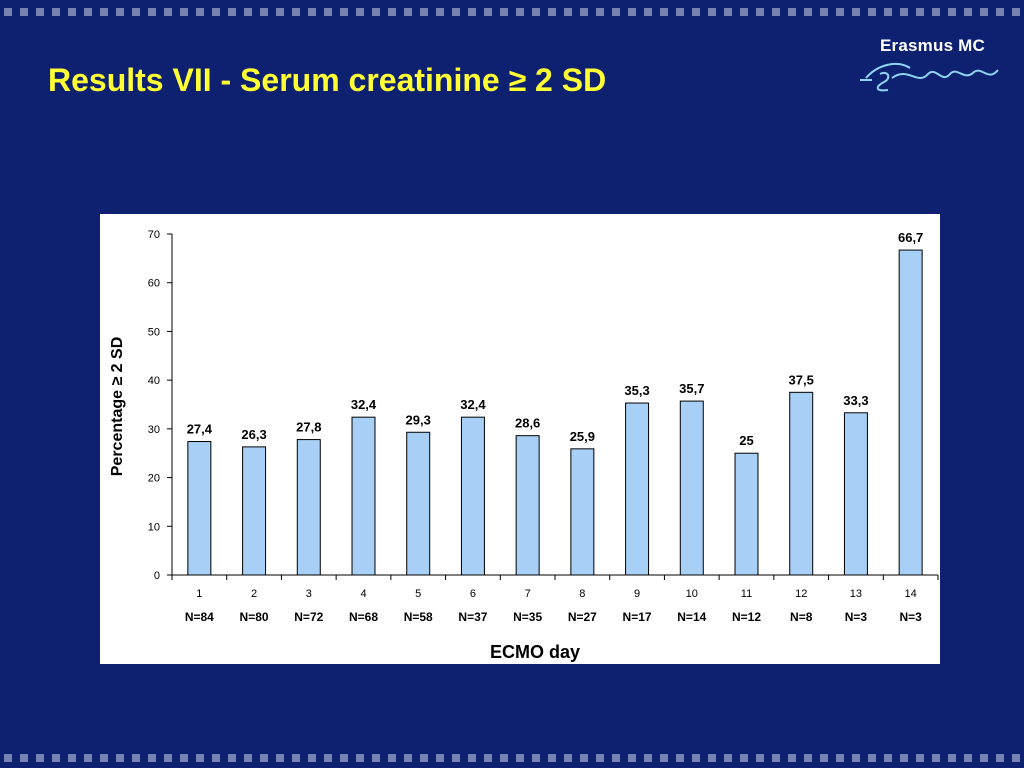 This screenshot has height=768, width=1024. I want to click on erasmus-mc-logo: Erasmus MC, so click(933, 69).